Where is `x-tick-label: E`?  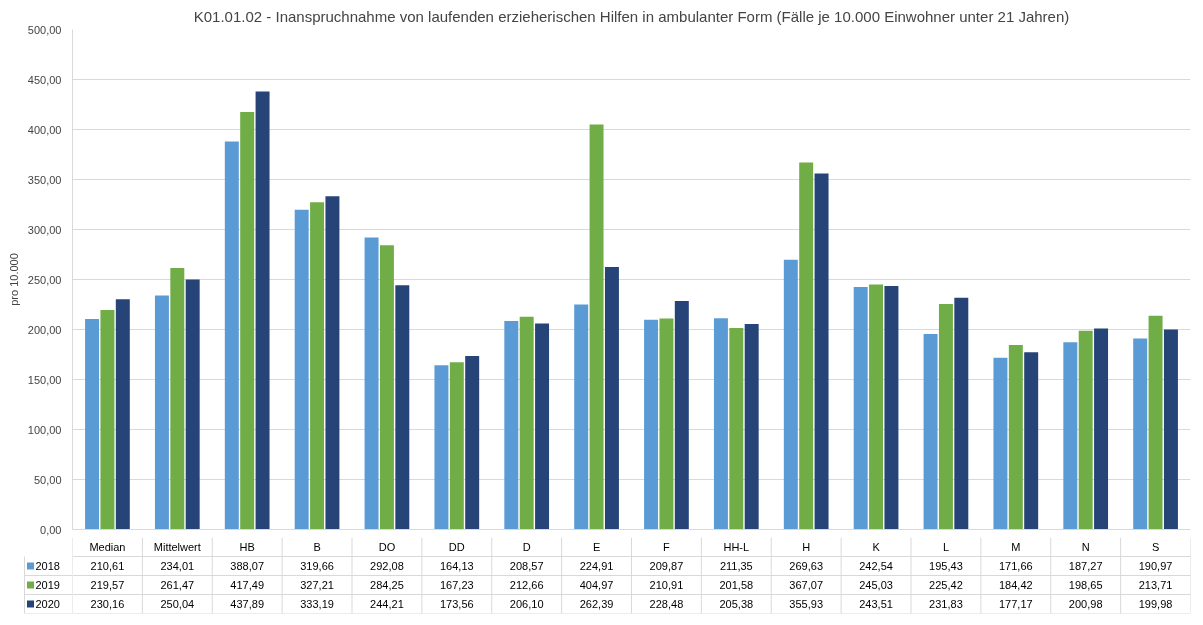
x-tick-label: E is located at coordinates (596, 547).